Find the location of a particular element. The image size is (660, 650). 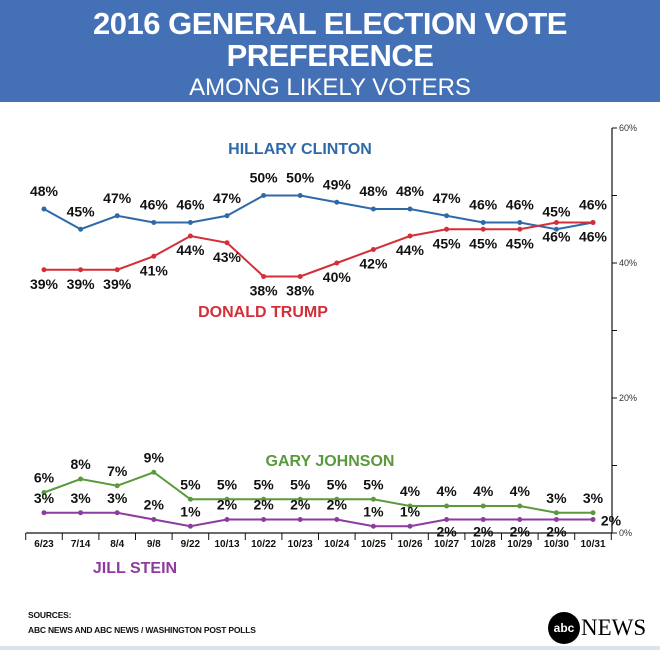

data-label: 44% is located at coordinates (190, 250).